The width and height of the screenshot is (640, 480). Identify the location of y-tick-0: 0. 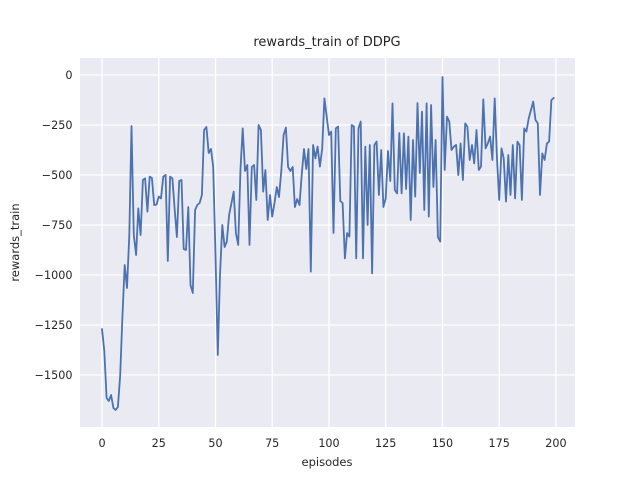
(68, 75).